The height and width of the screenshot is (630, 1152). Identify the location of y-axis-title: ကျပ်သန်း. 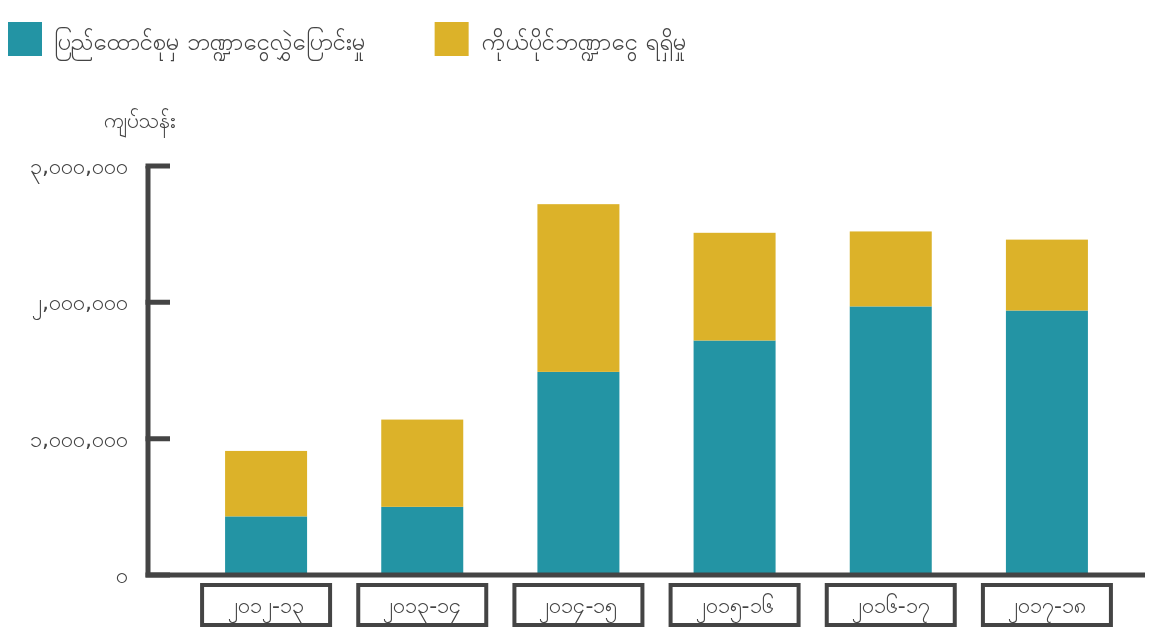
(140, 123).